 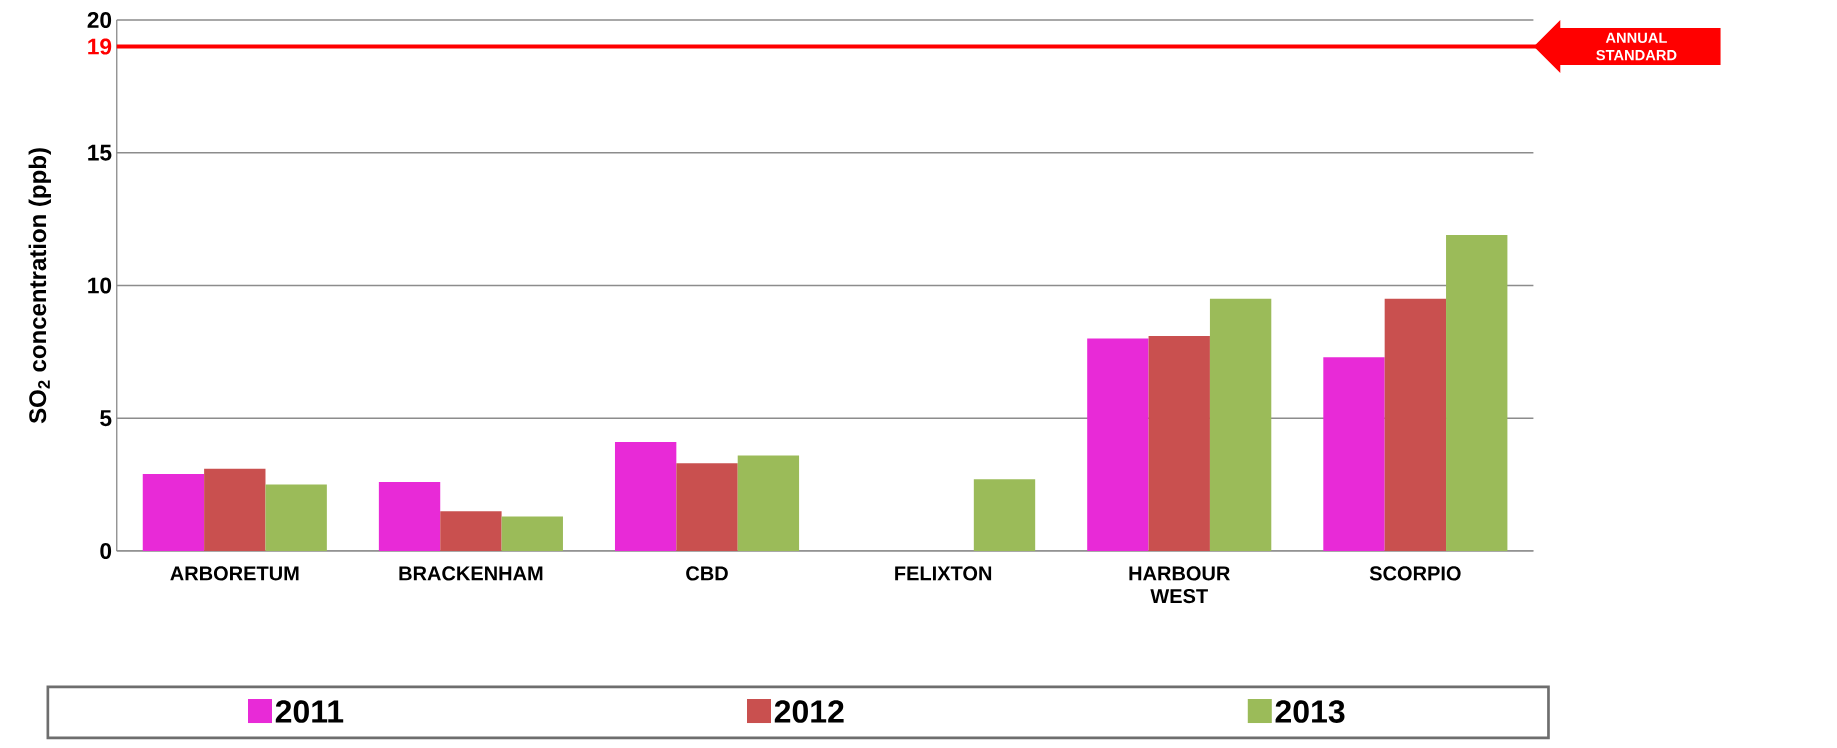 I want to click on y-tick-label: 19, so click(x=100, y=46).